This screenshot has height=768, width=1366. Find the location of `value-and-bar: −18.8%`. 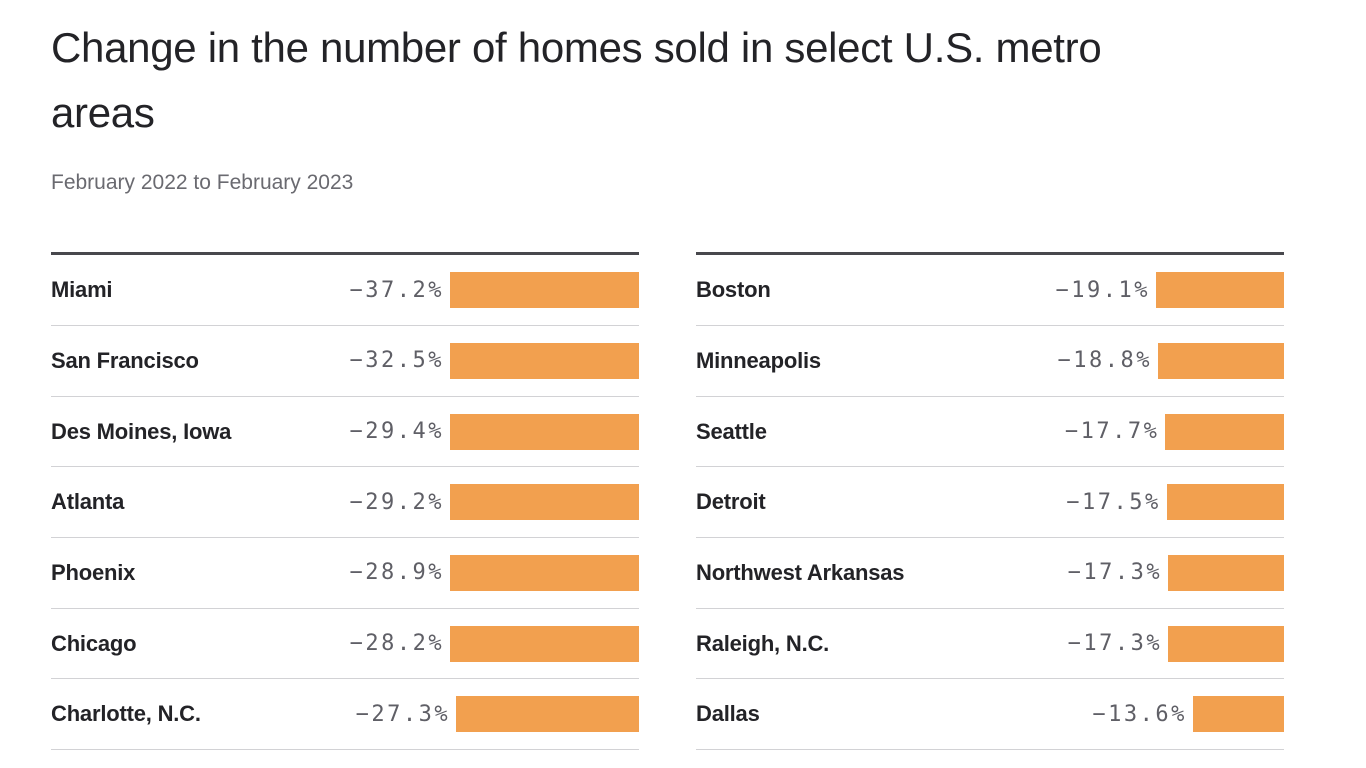

value-and-bar: −18.8% is located at coordinates (1170, 360).